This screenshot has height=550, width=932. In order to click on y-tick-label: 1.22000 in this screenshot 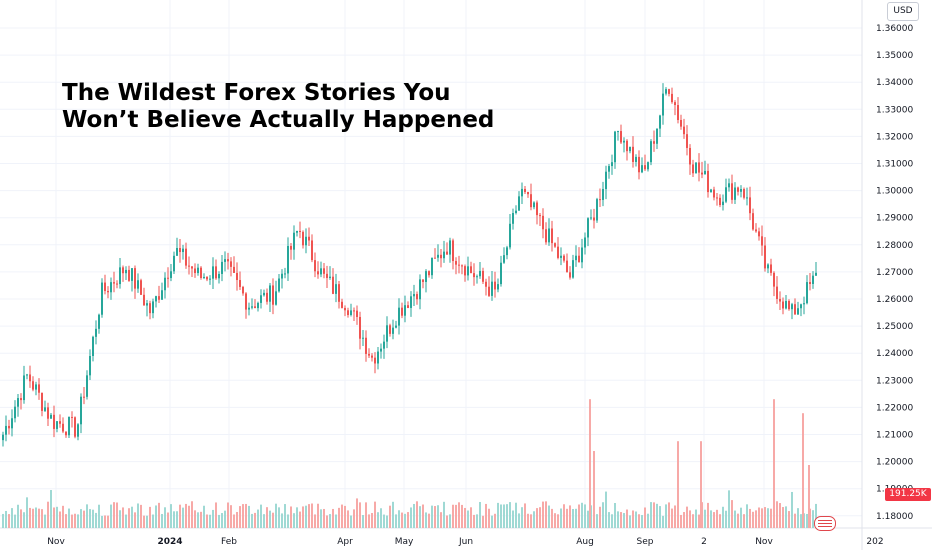, I will do `click(894, 408)`.